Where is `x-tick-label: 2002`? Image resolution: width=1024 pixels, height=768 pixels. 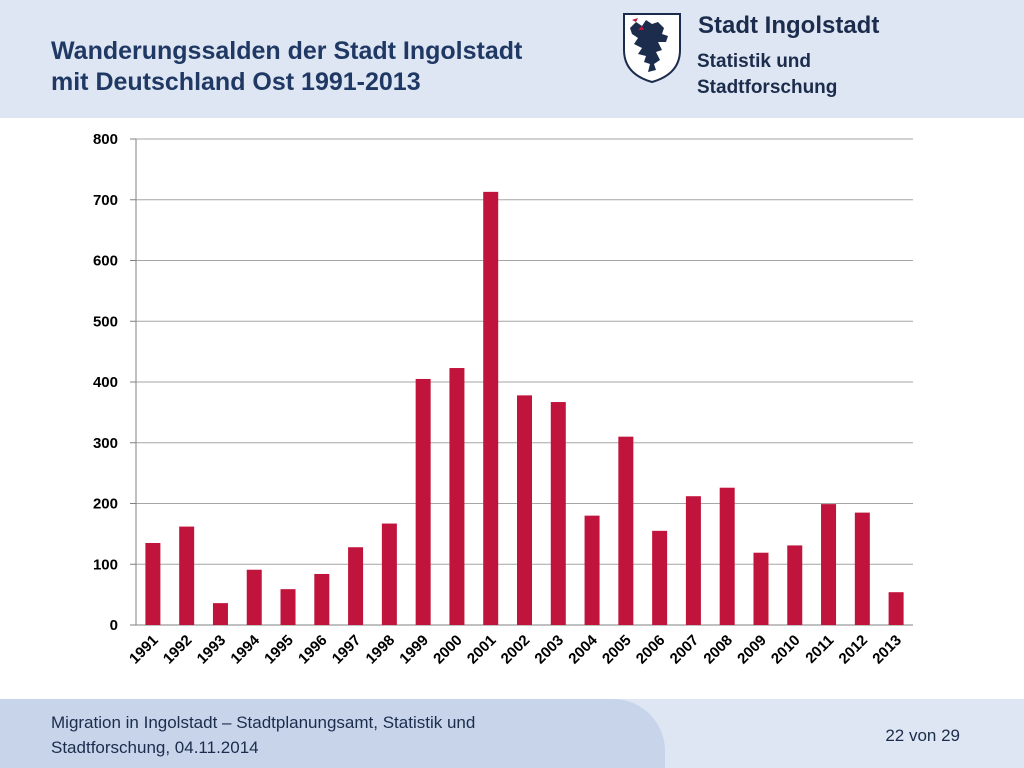 x-tick-label: 2002 is located at coordinates (516, 650).